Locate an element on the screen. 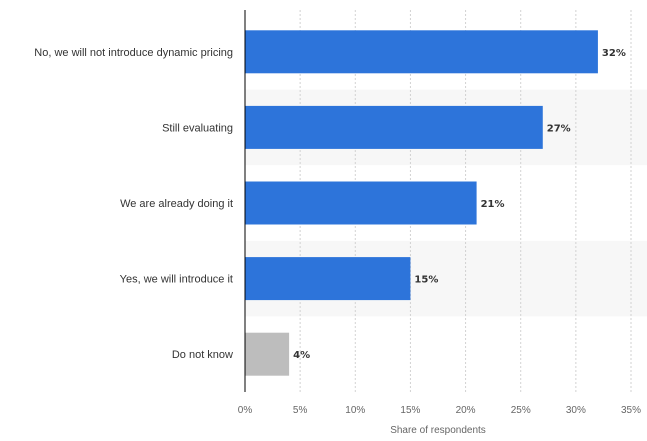 Image resolution: width=647 pixels, height=441 pixels. category-label: Do not know is located at coordinates (202, 355).